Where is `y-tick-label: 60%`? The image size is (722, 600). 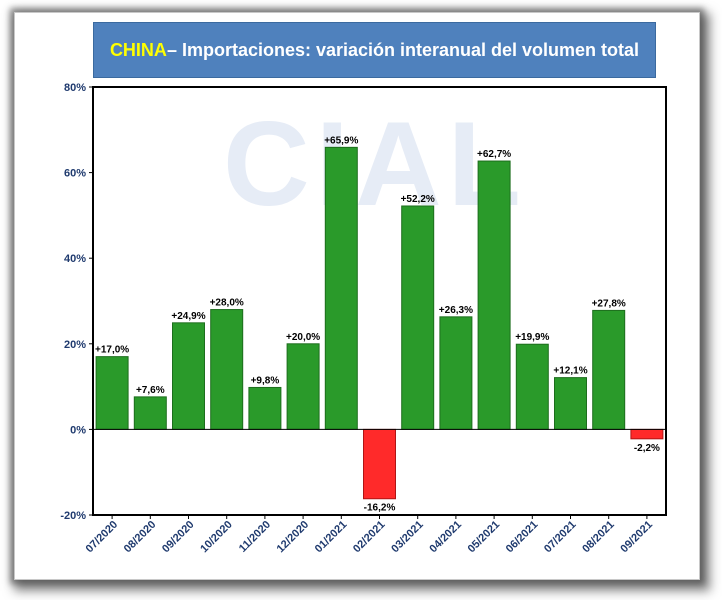 y-tick-label: 60% is located at coordinates (75, 174).